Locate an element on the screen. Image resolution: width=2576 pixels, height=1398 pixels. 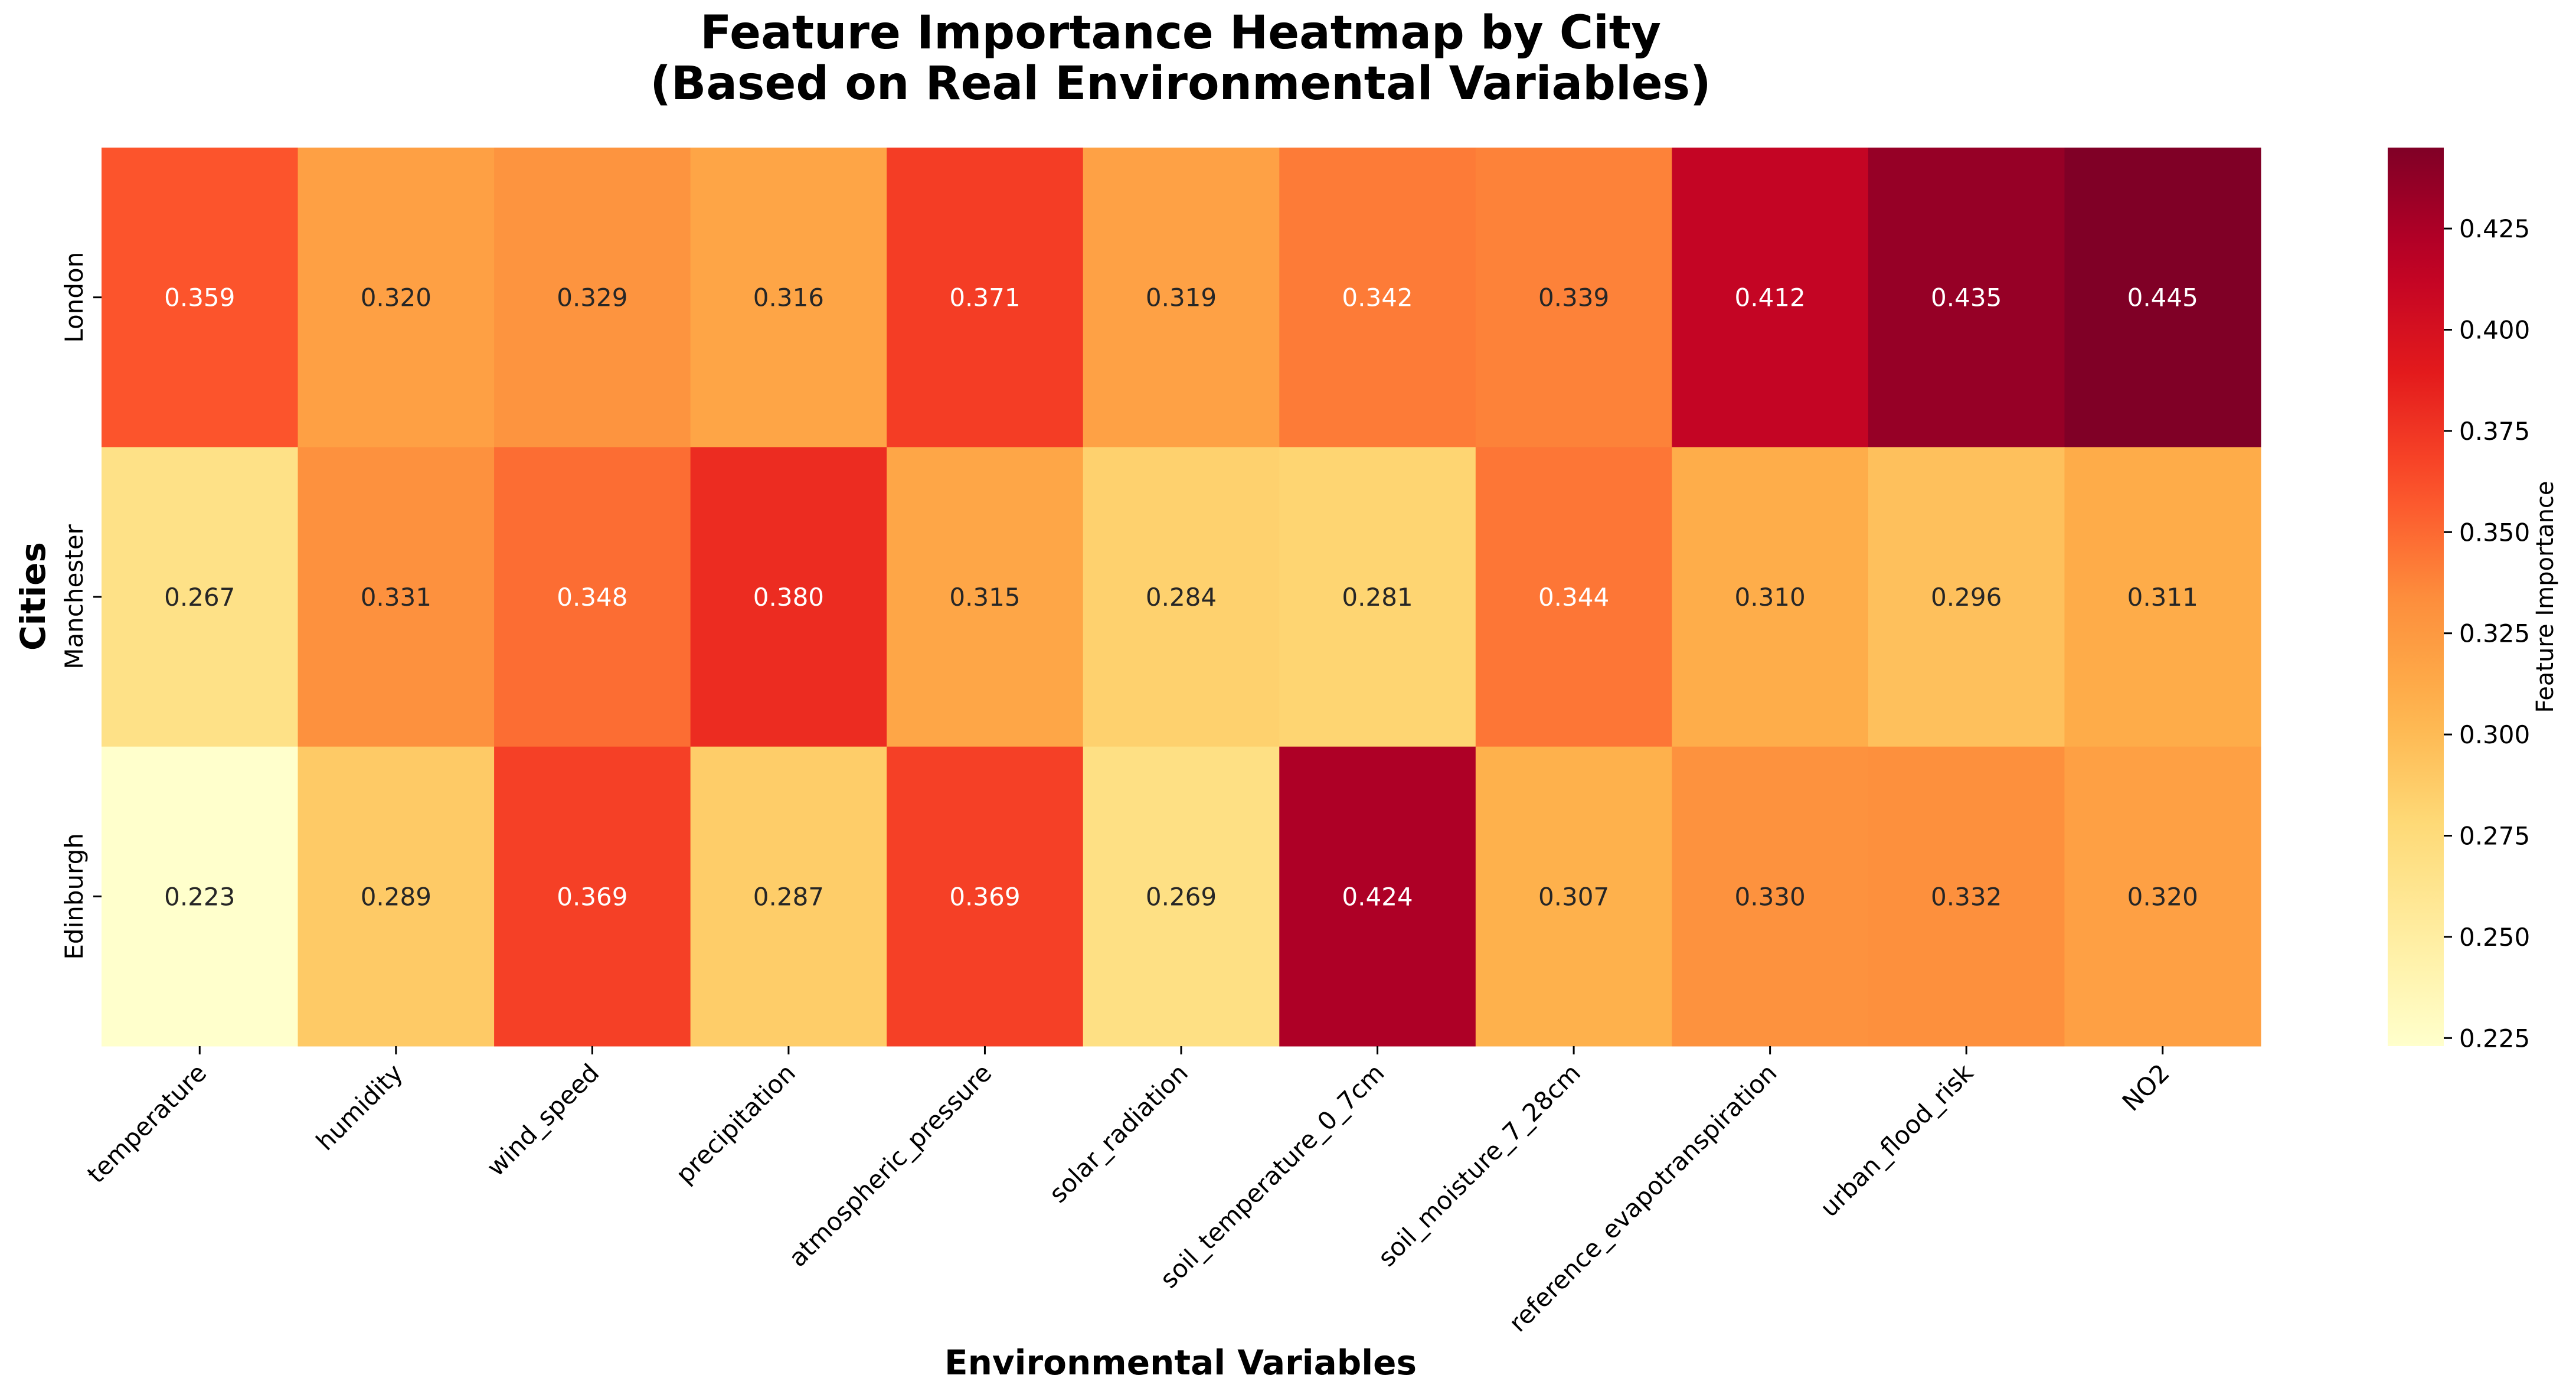
chart-title-line-1: Feature Importance Heatmap by City is located at coordinates (1180, 33).